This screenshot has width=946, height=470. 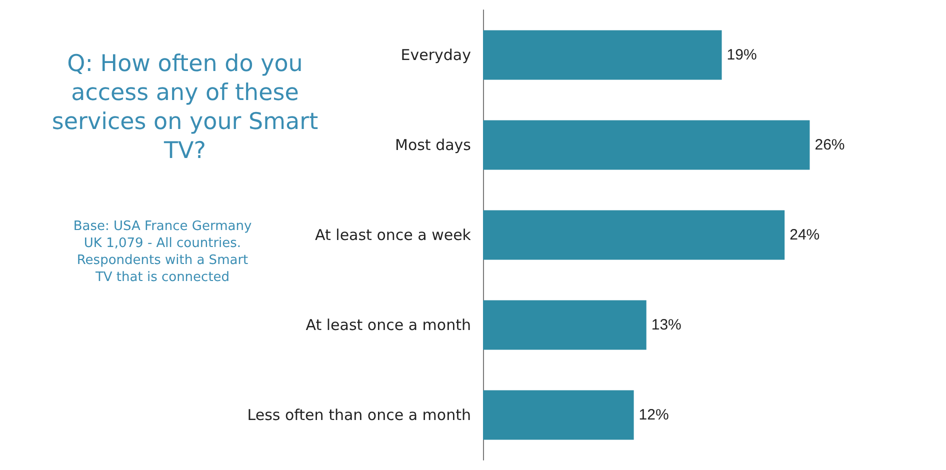 I want to click on text: Q: How often do you access any of these services on your Smart TV?, so click(x=185, y=108).